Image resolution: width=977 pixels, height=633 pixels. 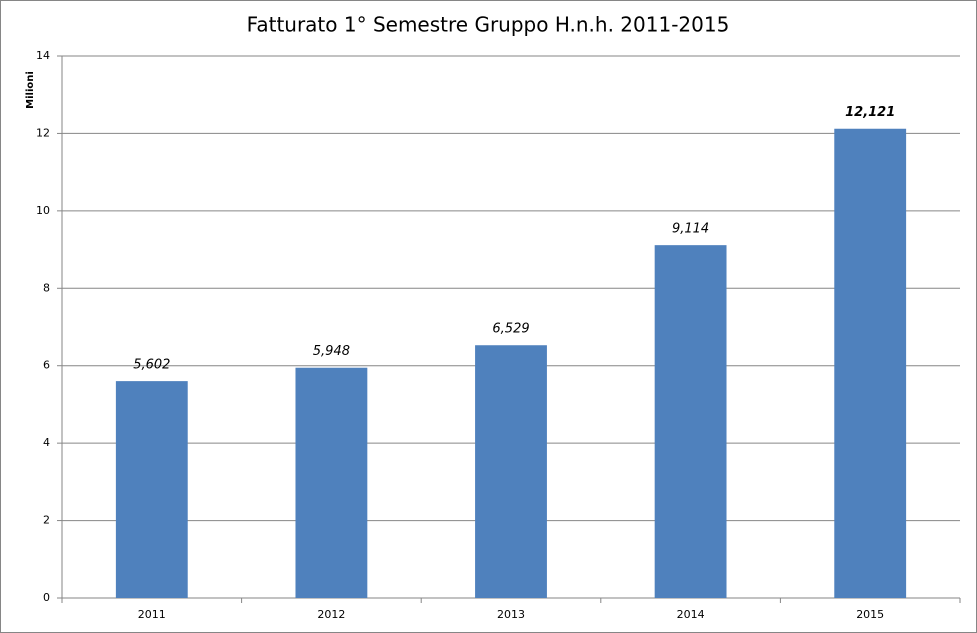 What do you see at coordinates (151, 365) in the screenshot?
I see `value-label: 5,602` at bounding box center [151, 365].